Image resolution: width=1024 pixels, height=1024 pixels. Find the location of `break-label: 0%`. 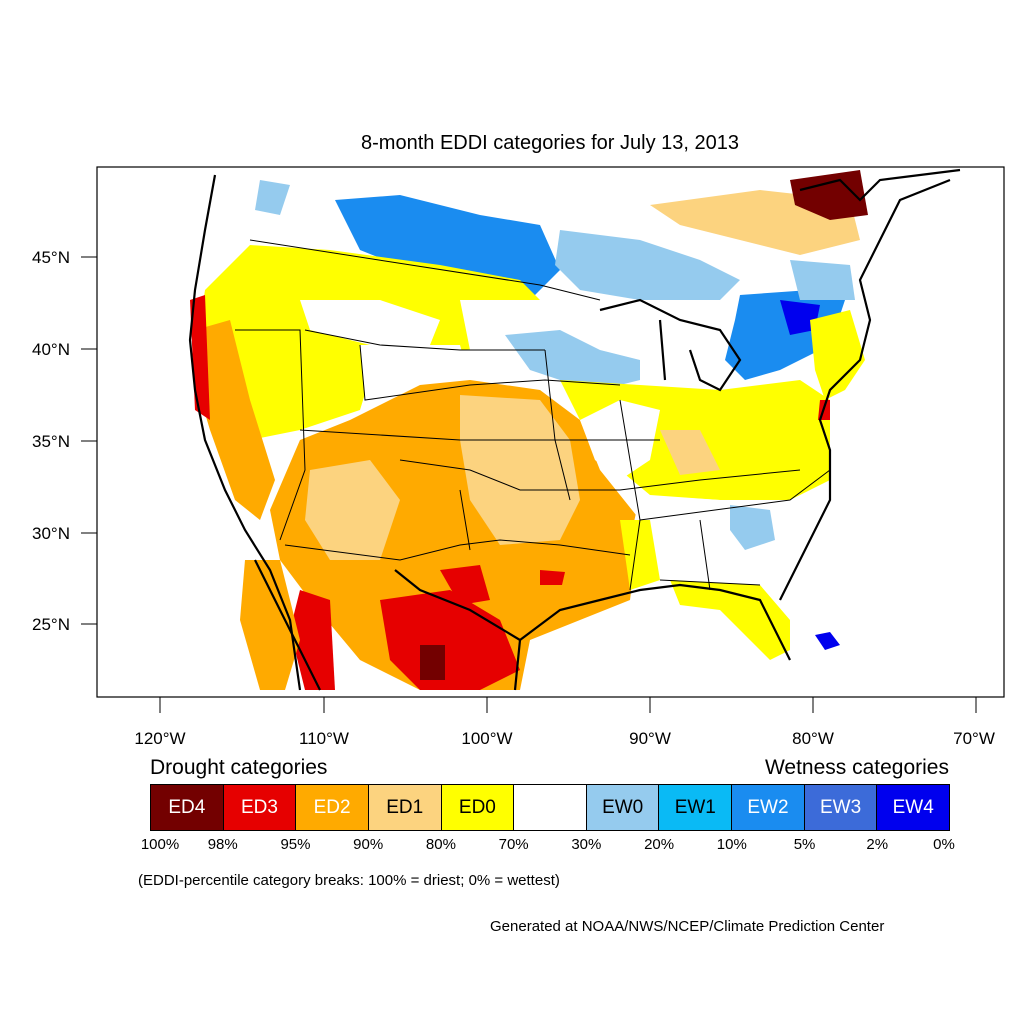

break-label: 0% is located at coordinates (944, 844).